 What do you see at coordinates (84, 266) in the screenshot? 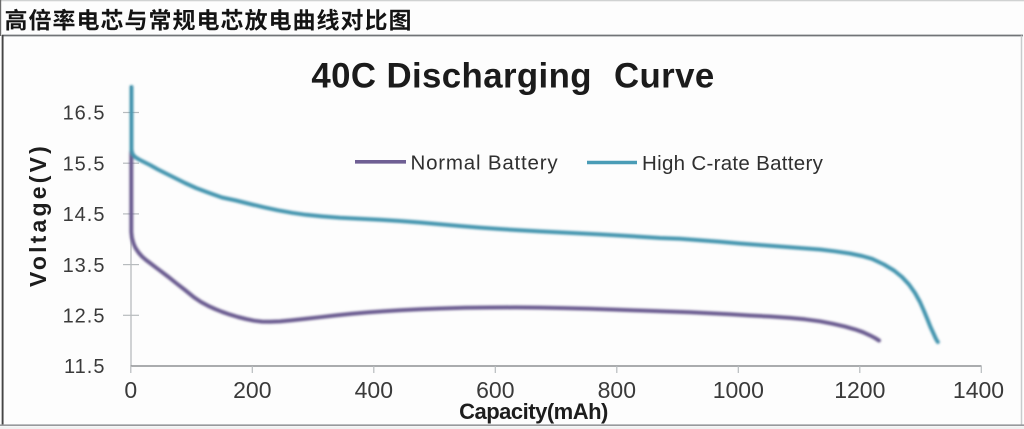
I see `svg-text: 13.5` at bounding box center [84, 266].